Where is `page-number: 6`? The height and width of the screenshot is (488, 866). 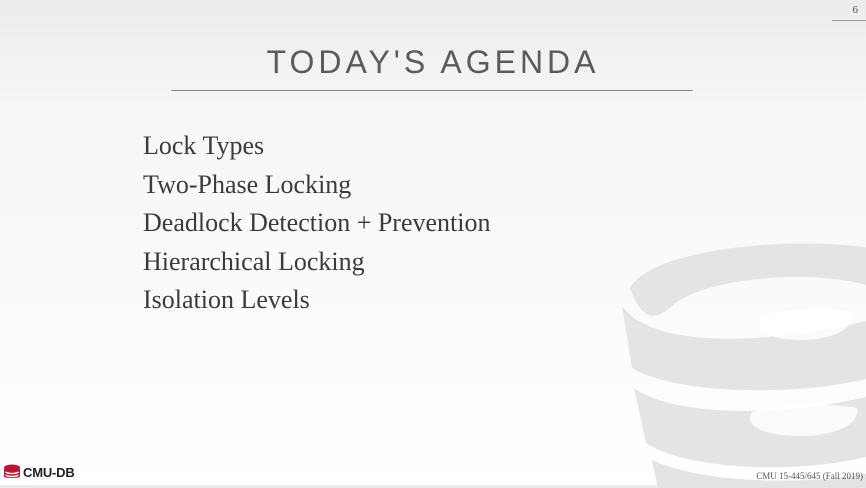
page-number: 6 is located at coordinates (855, 10).